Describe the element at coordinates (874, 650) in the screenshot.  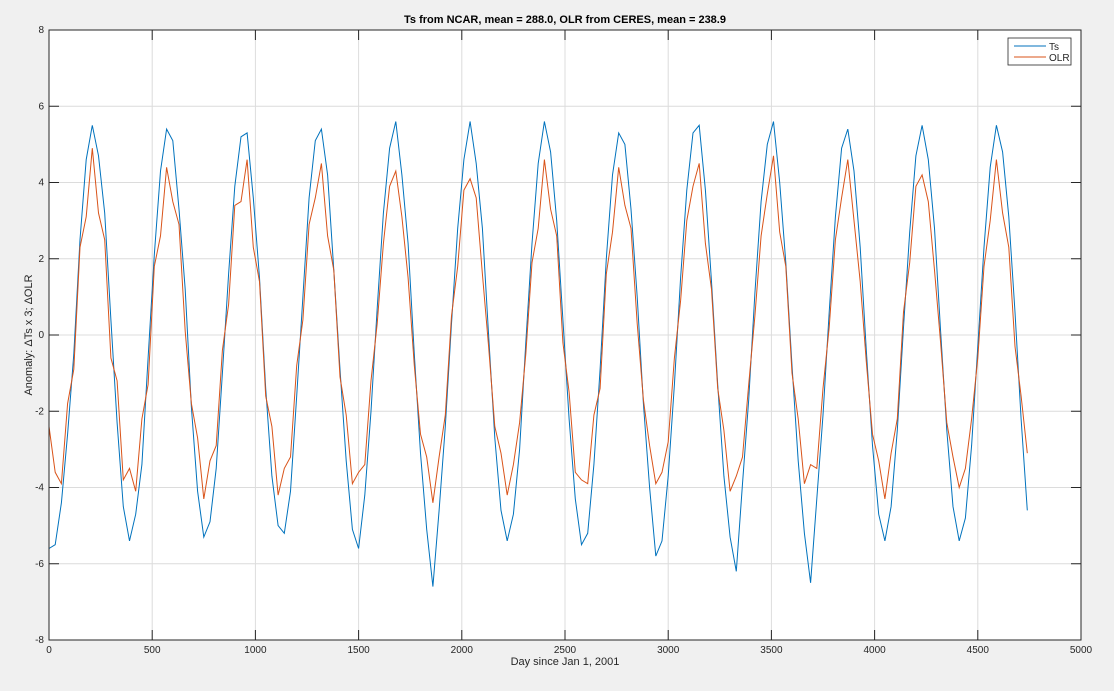
I see `x-tick-label: 4000` at that location.